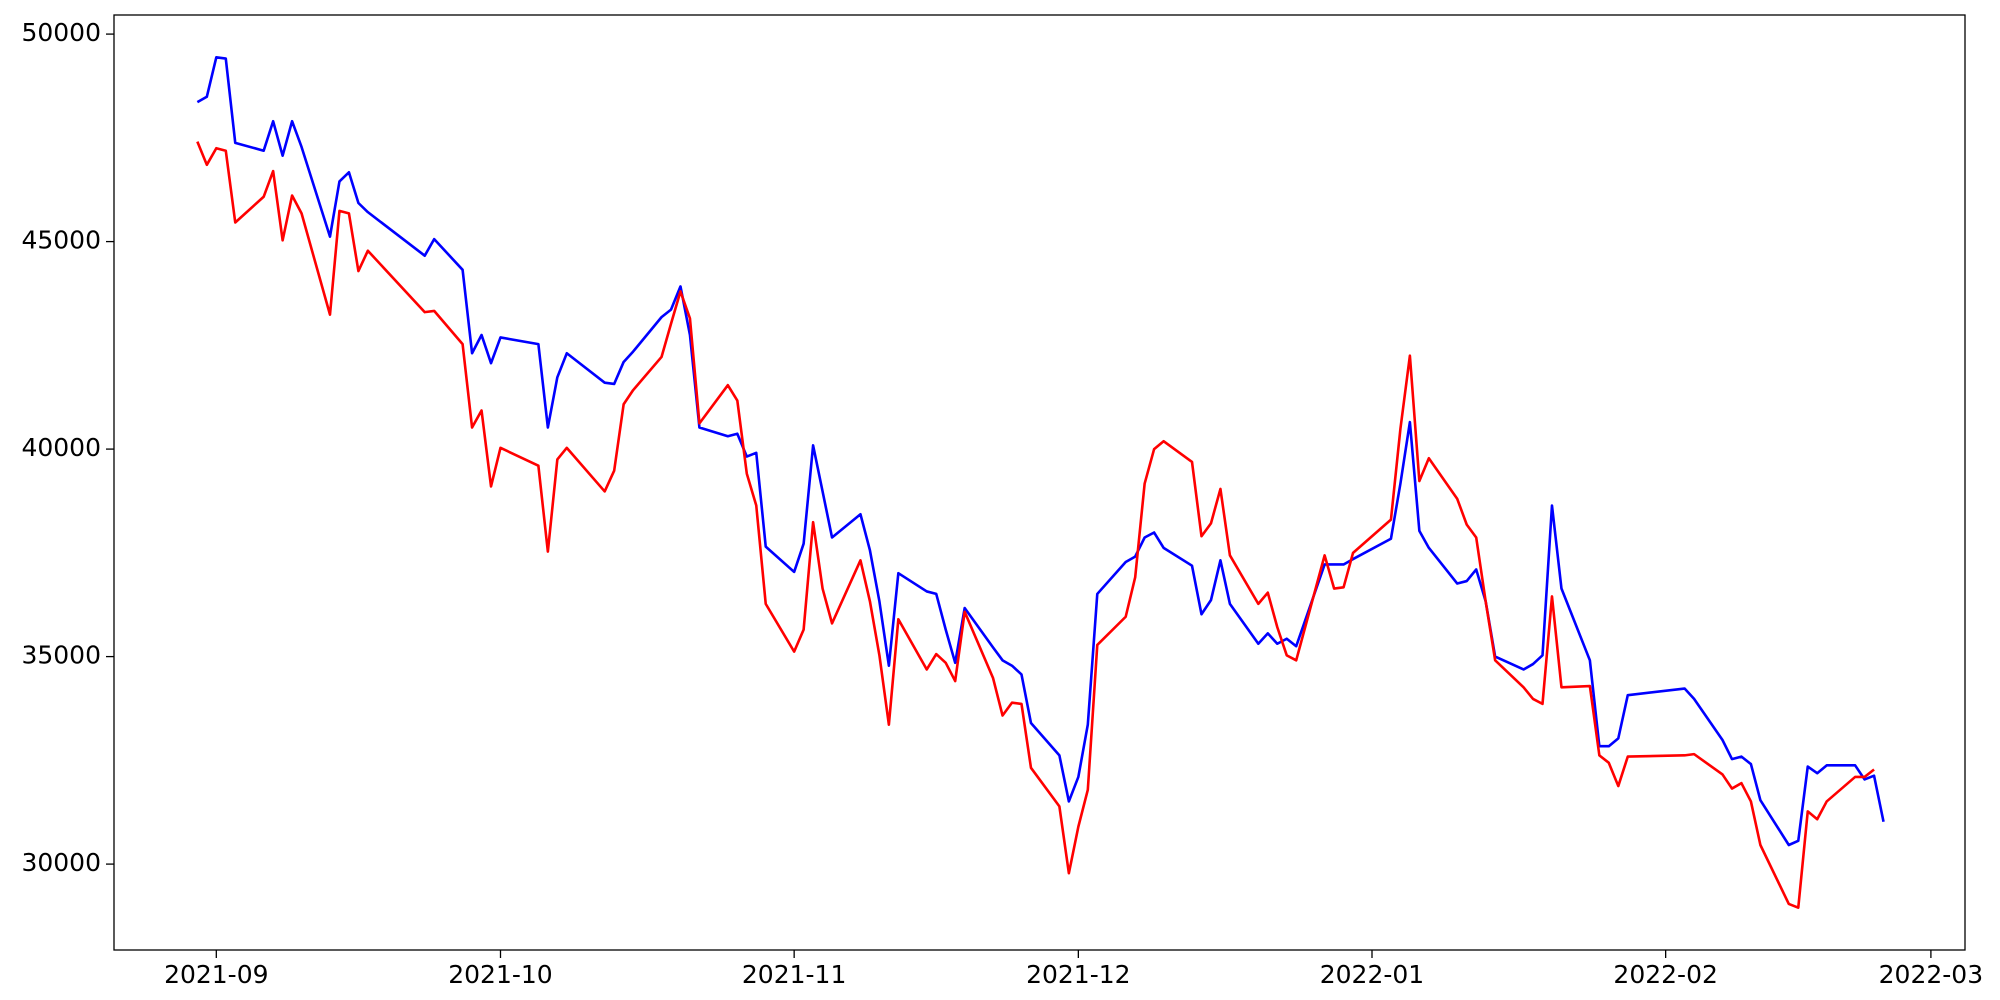 The height and width of the screenshot is (1000, 2000). Describe the element at coordinates (61, 240) in the screenshot. I see `y-tick-label: 45000` at that location.